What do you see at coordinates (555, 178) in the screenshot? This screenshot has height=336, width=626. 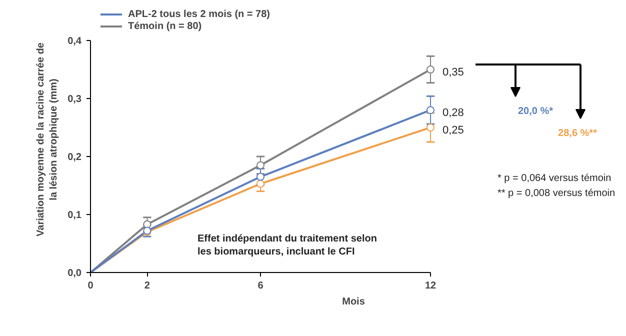 I see `text: * p = 0,064 versus témoin` at bounding box center [555, 178].